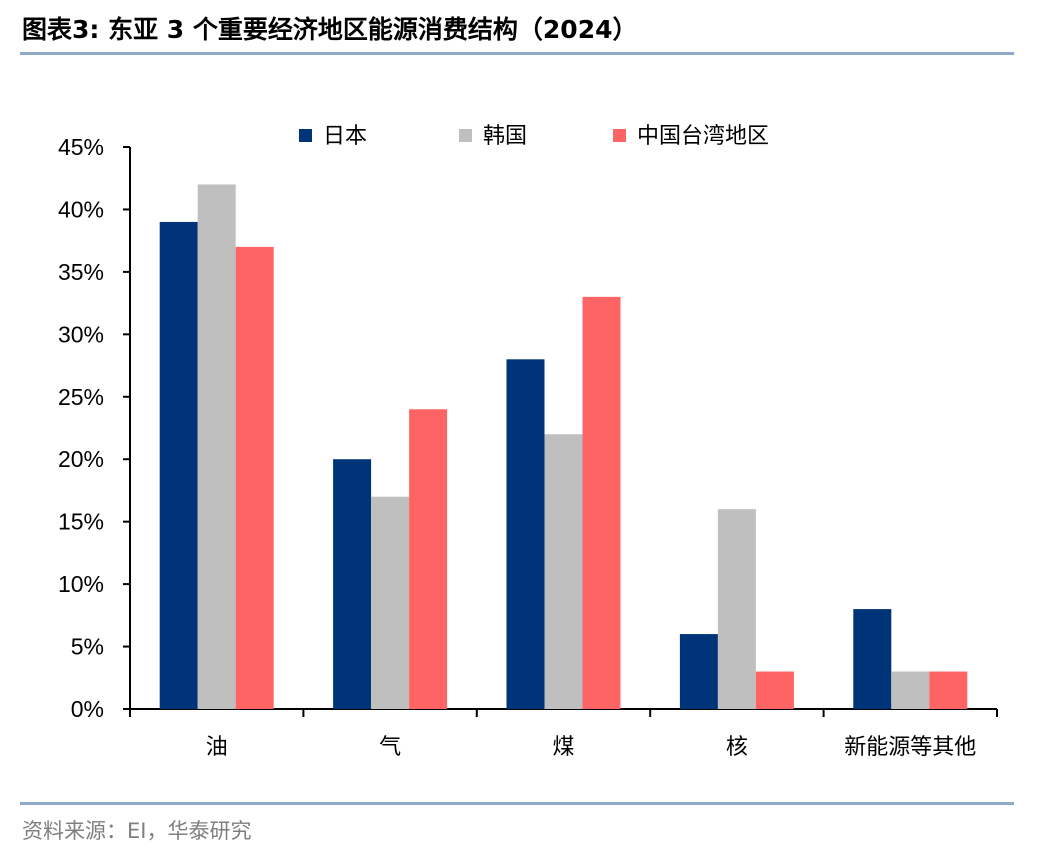 The width and height of the screenshot is (1048, 852). What do you see at coordinates (87, 709) in the screenshot?
I see `y-tick-label: 0%` at bounding box center [87, 709].